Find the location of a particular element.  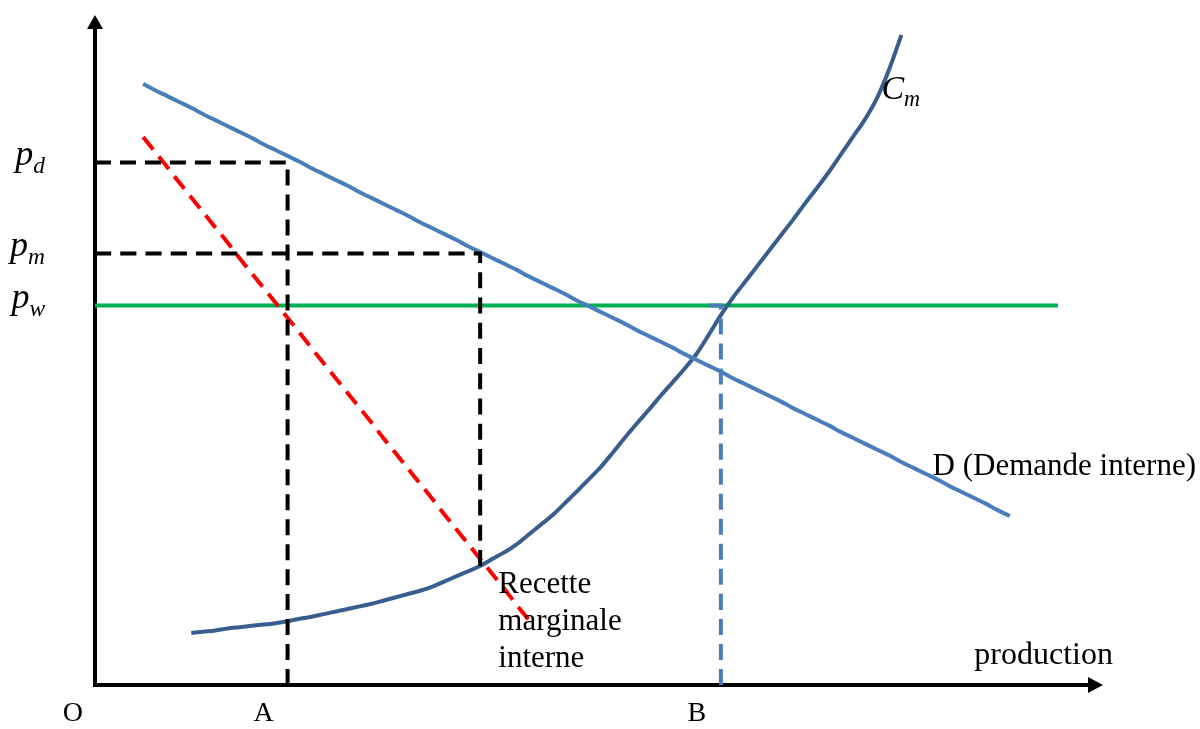

text: O is located at coordinates (73, 711).